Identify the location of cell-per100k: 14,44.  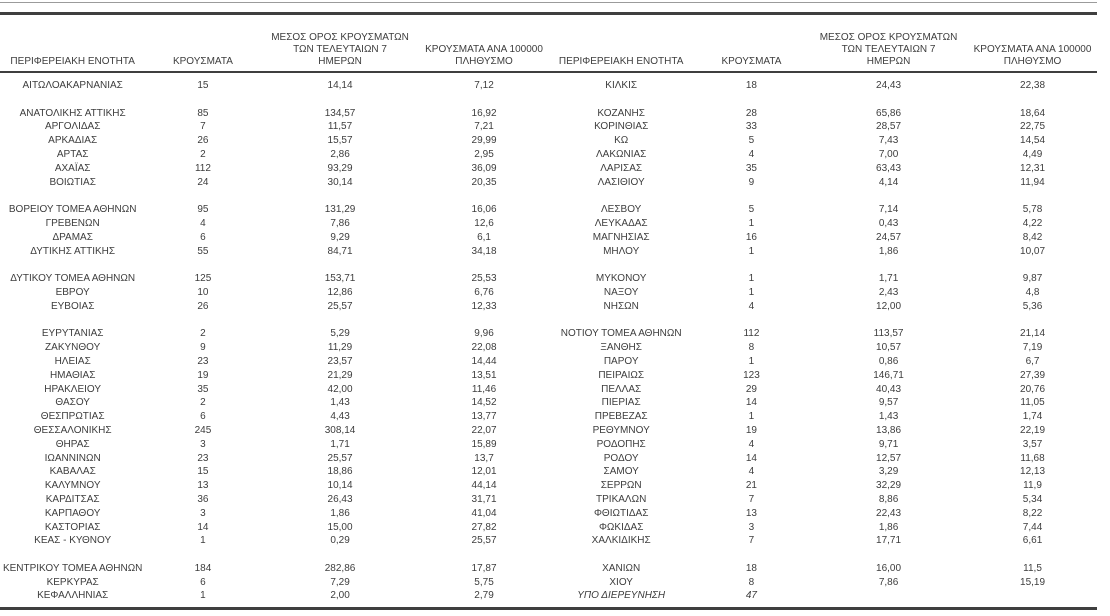
(484, 361).